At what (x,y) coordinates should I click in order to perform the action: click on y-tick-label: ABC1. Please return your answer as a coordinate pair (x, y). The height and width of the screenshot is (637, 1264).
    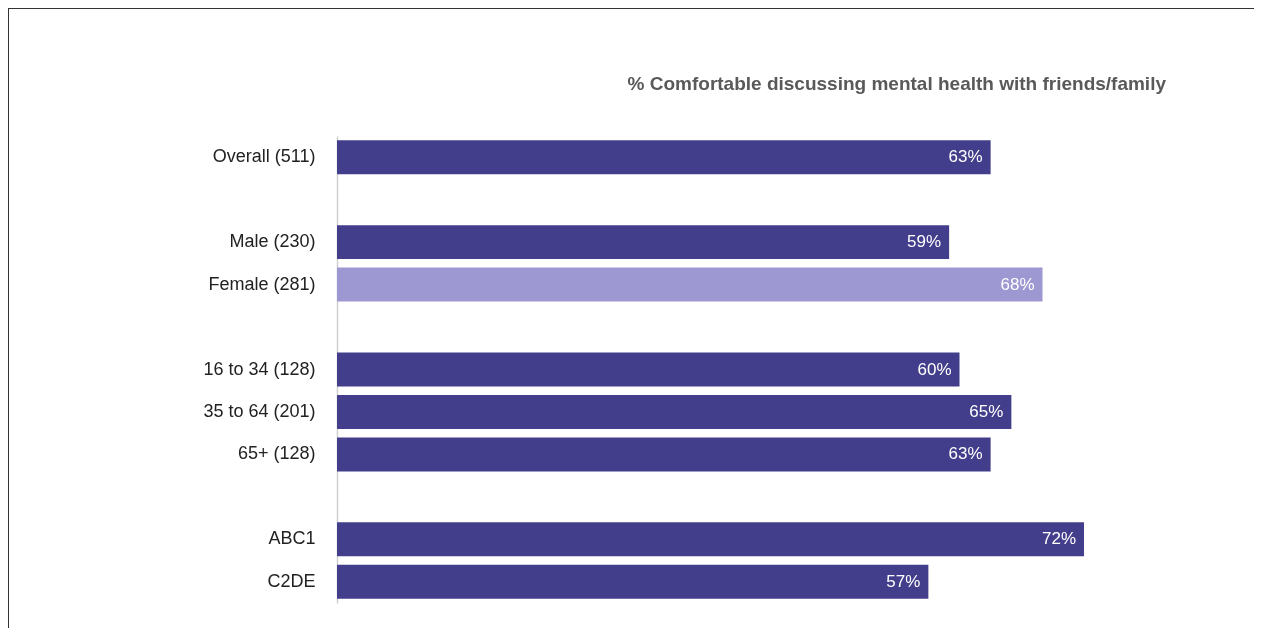
    Looking at the image, I should click on (292, 538).